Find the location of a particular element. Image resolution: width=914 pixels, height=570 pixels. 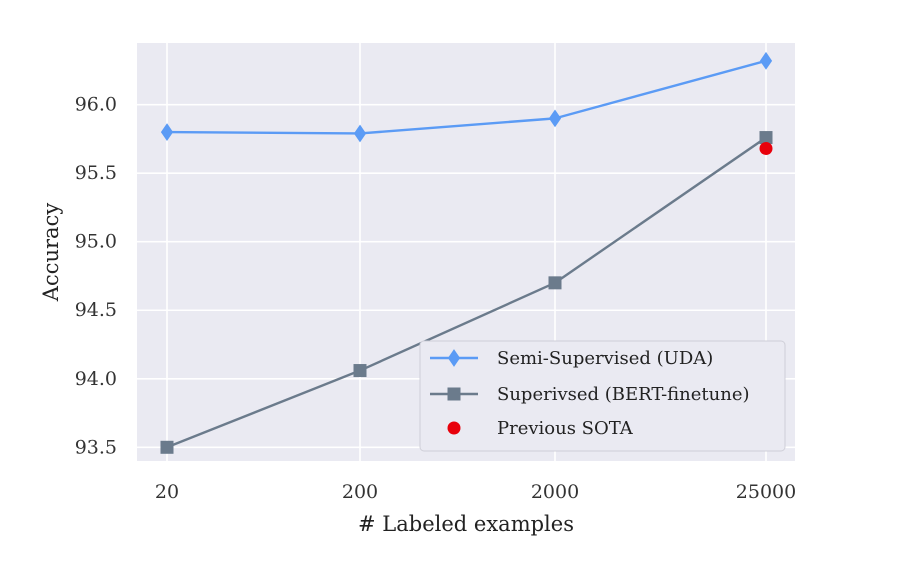

legend-label: Superivsed (BERT-finetune) is located at coordinates (623, 394).